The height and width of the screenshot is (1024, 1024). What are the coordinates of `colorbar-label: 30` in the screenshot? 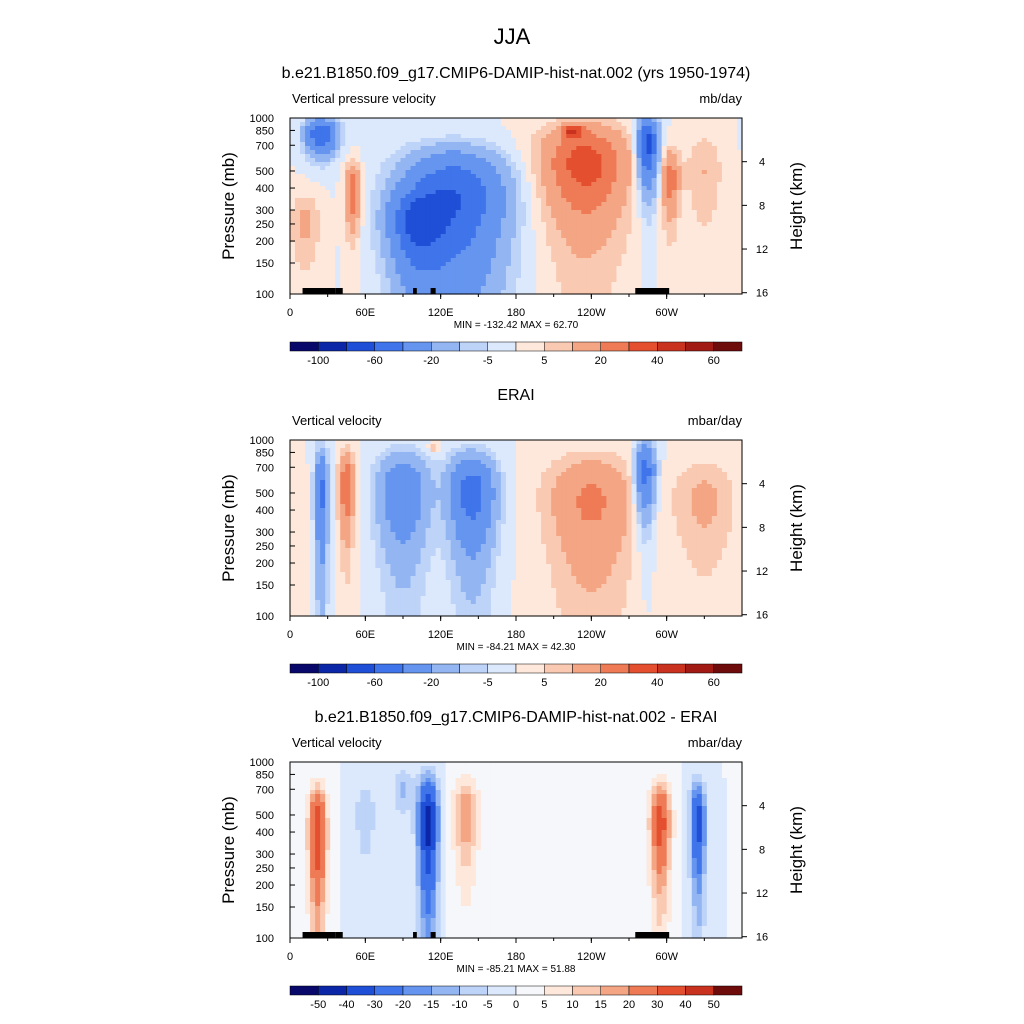 It's located at (657, 1005).